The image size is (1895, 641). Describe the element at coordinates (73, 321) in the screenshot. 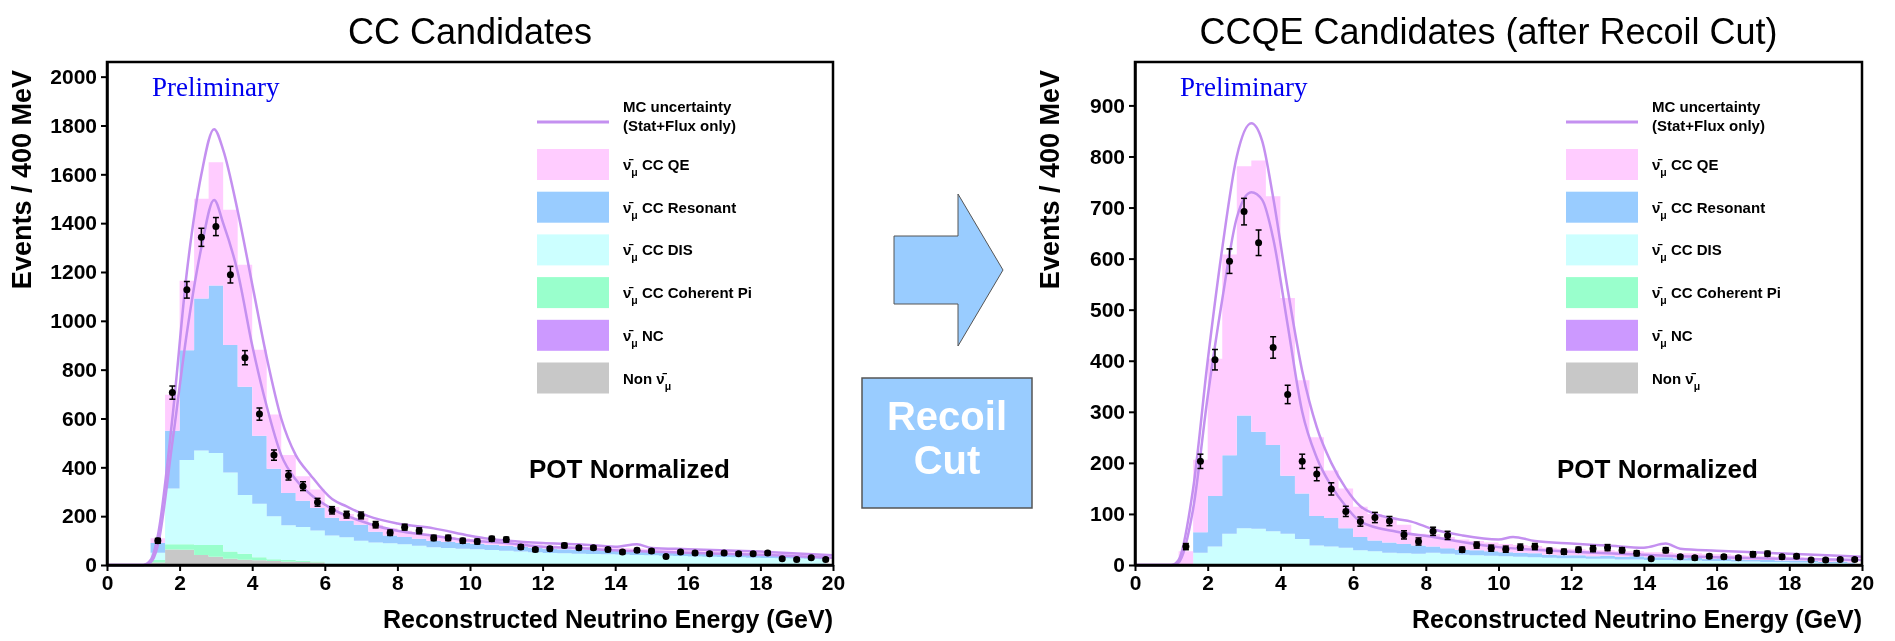

I see `y-tick-label: 1000` at that location.